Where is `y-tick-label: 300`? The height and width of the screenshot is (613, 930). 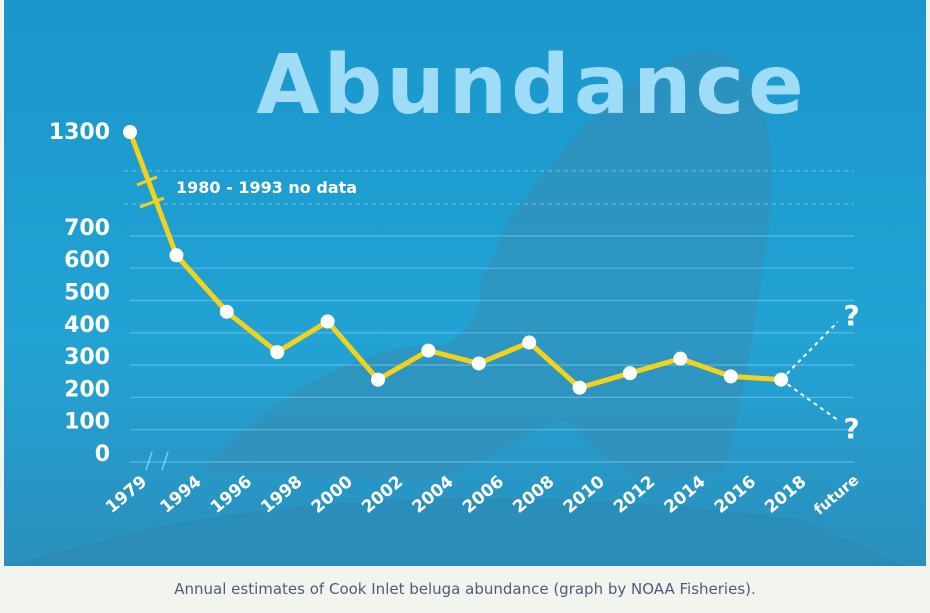
y-tick-label: 300 is located at coordinates (87, 357).